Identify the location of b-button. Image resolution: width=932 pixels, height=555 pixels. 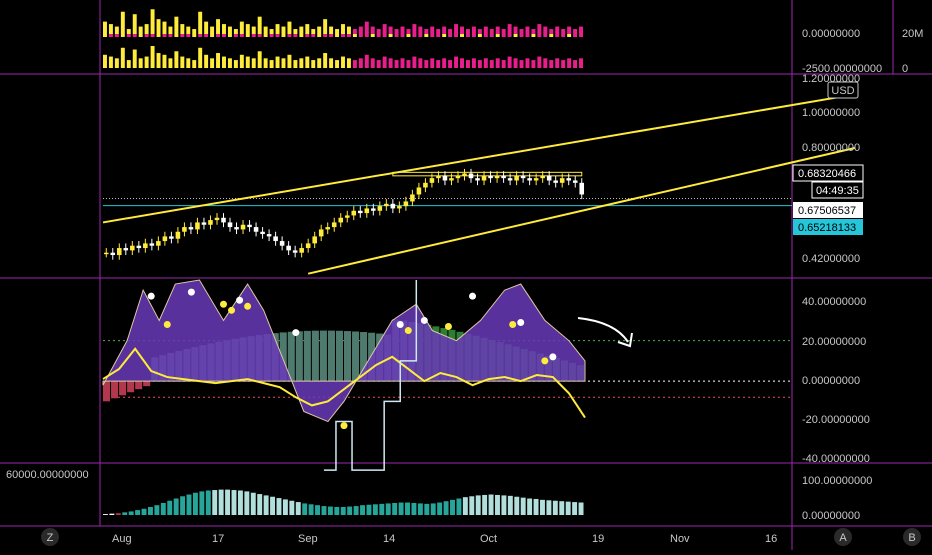
(912, 537).